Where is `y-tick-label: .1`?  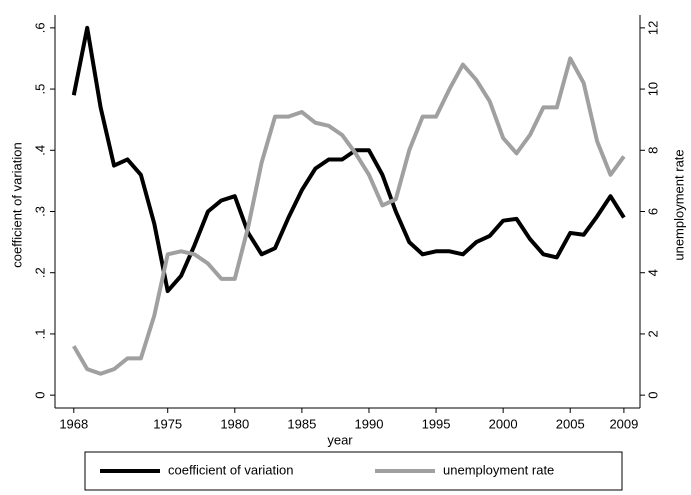 y-tick-label: .1 is located at coordinates (39, 334).